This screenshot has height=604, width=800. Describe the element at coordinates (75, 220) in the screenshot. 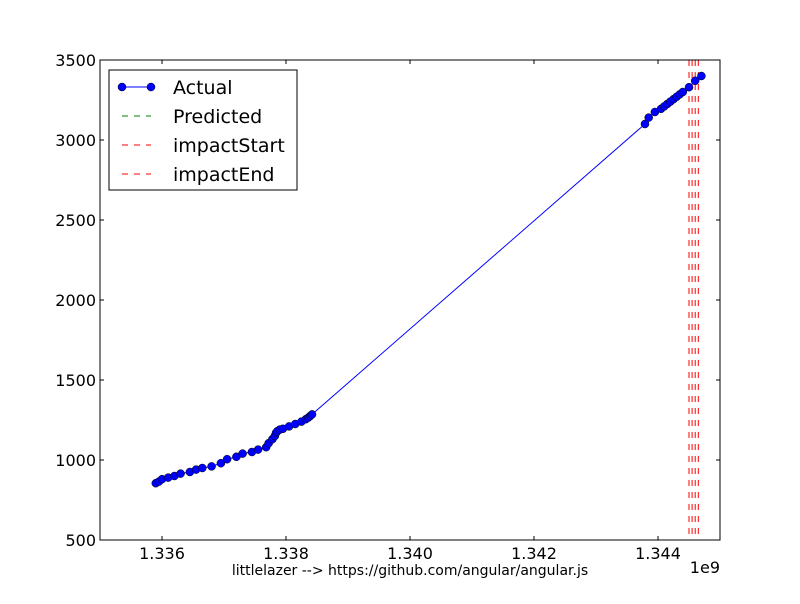

I see `y-tick-label: 2500` at that location.